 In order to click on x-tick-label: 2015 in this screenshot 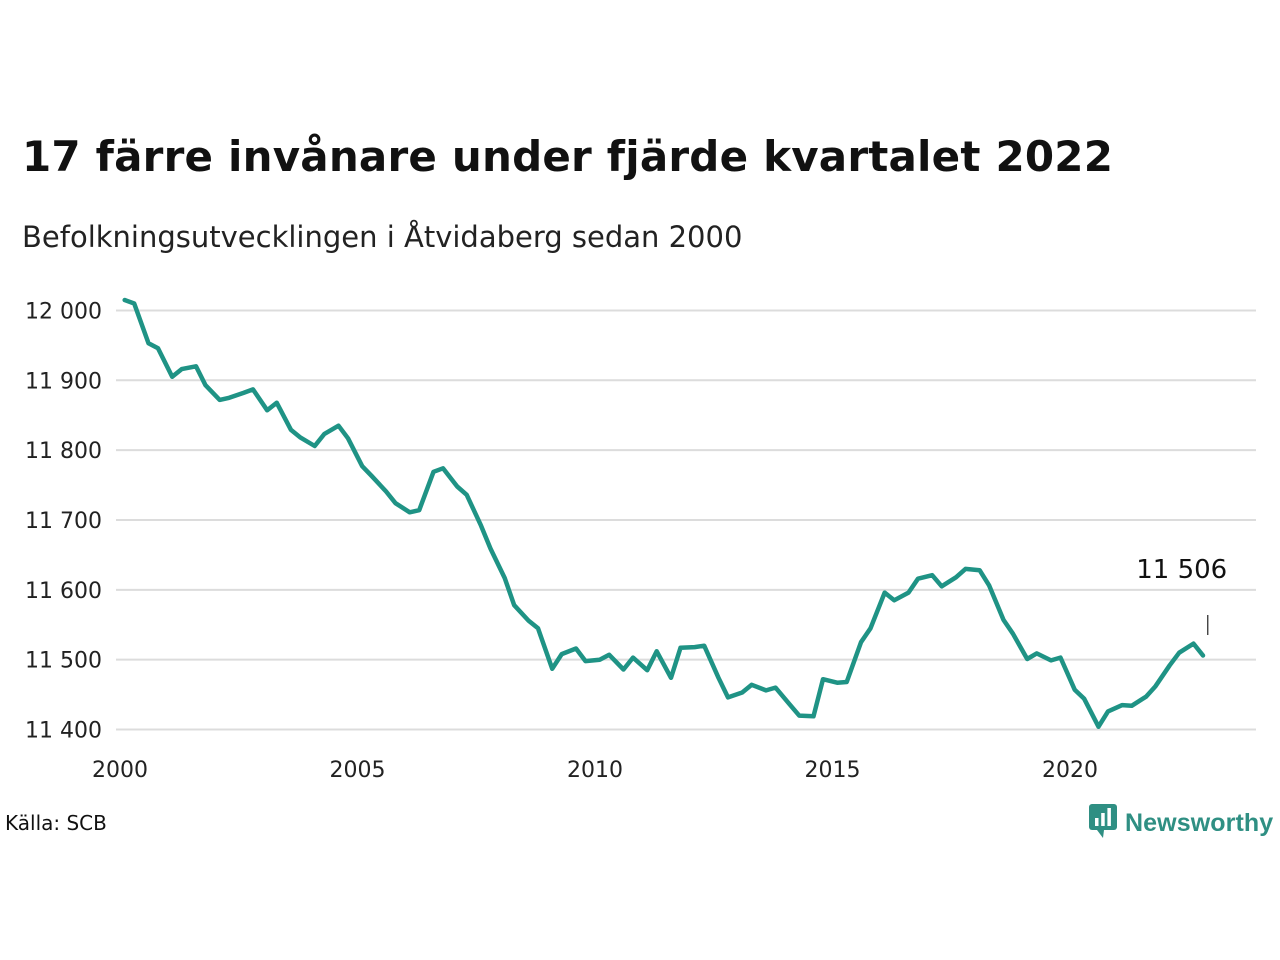, I will do `click(833, 770)`.